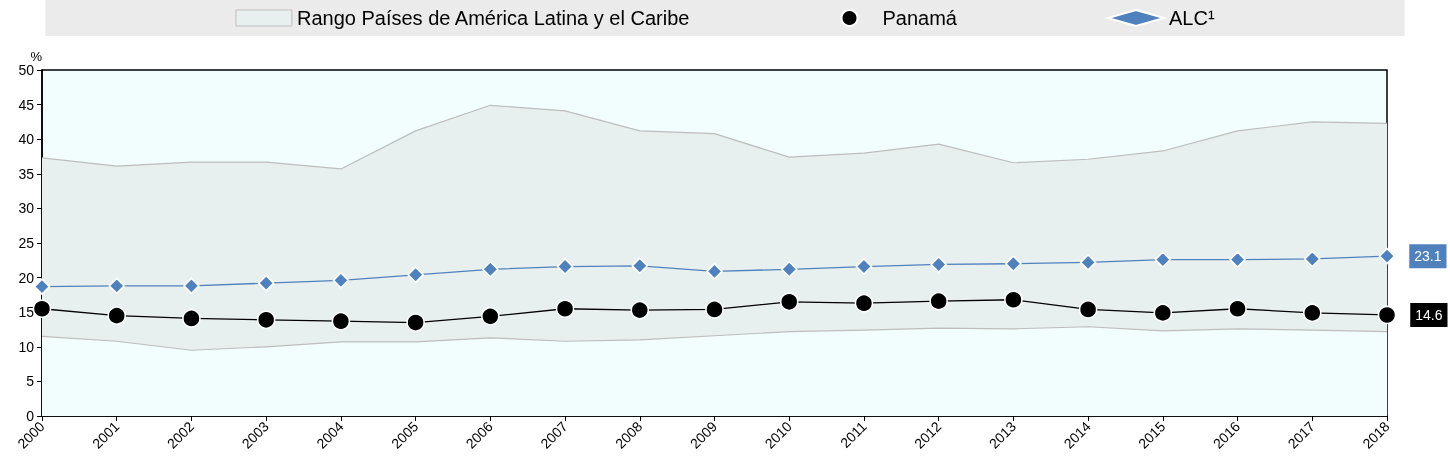 This screenshot has height=462, width=1450. What do you see at coordinates (920, 18) in the screenshot?
I see `legend-label: Panamá` at bounding box center [920, 18].